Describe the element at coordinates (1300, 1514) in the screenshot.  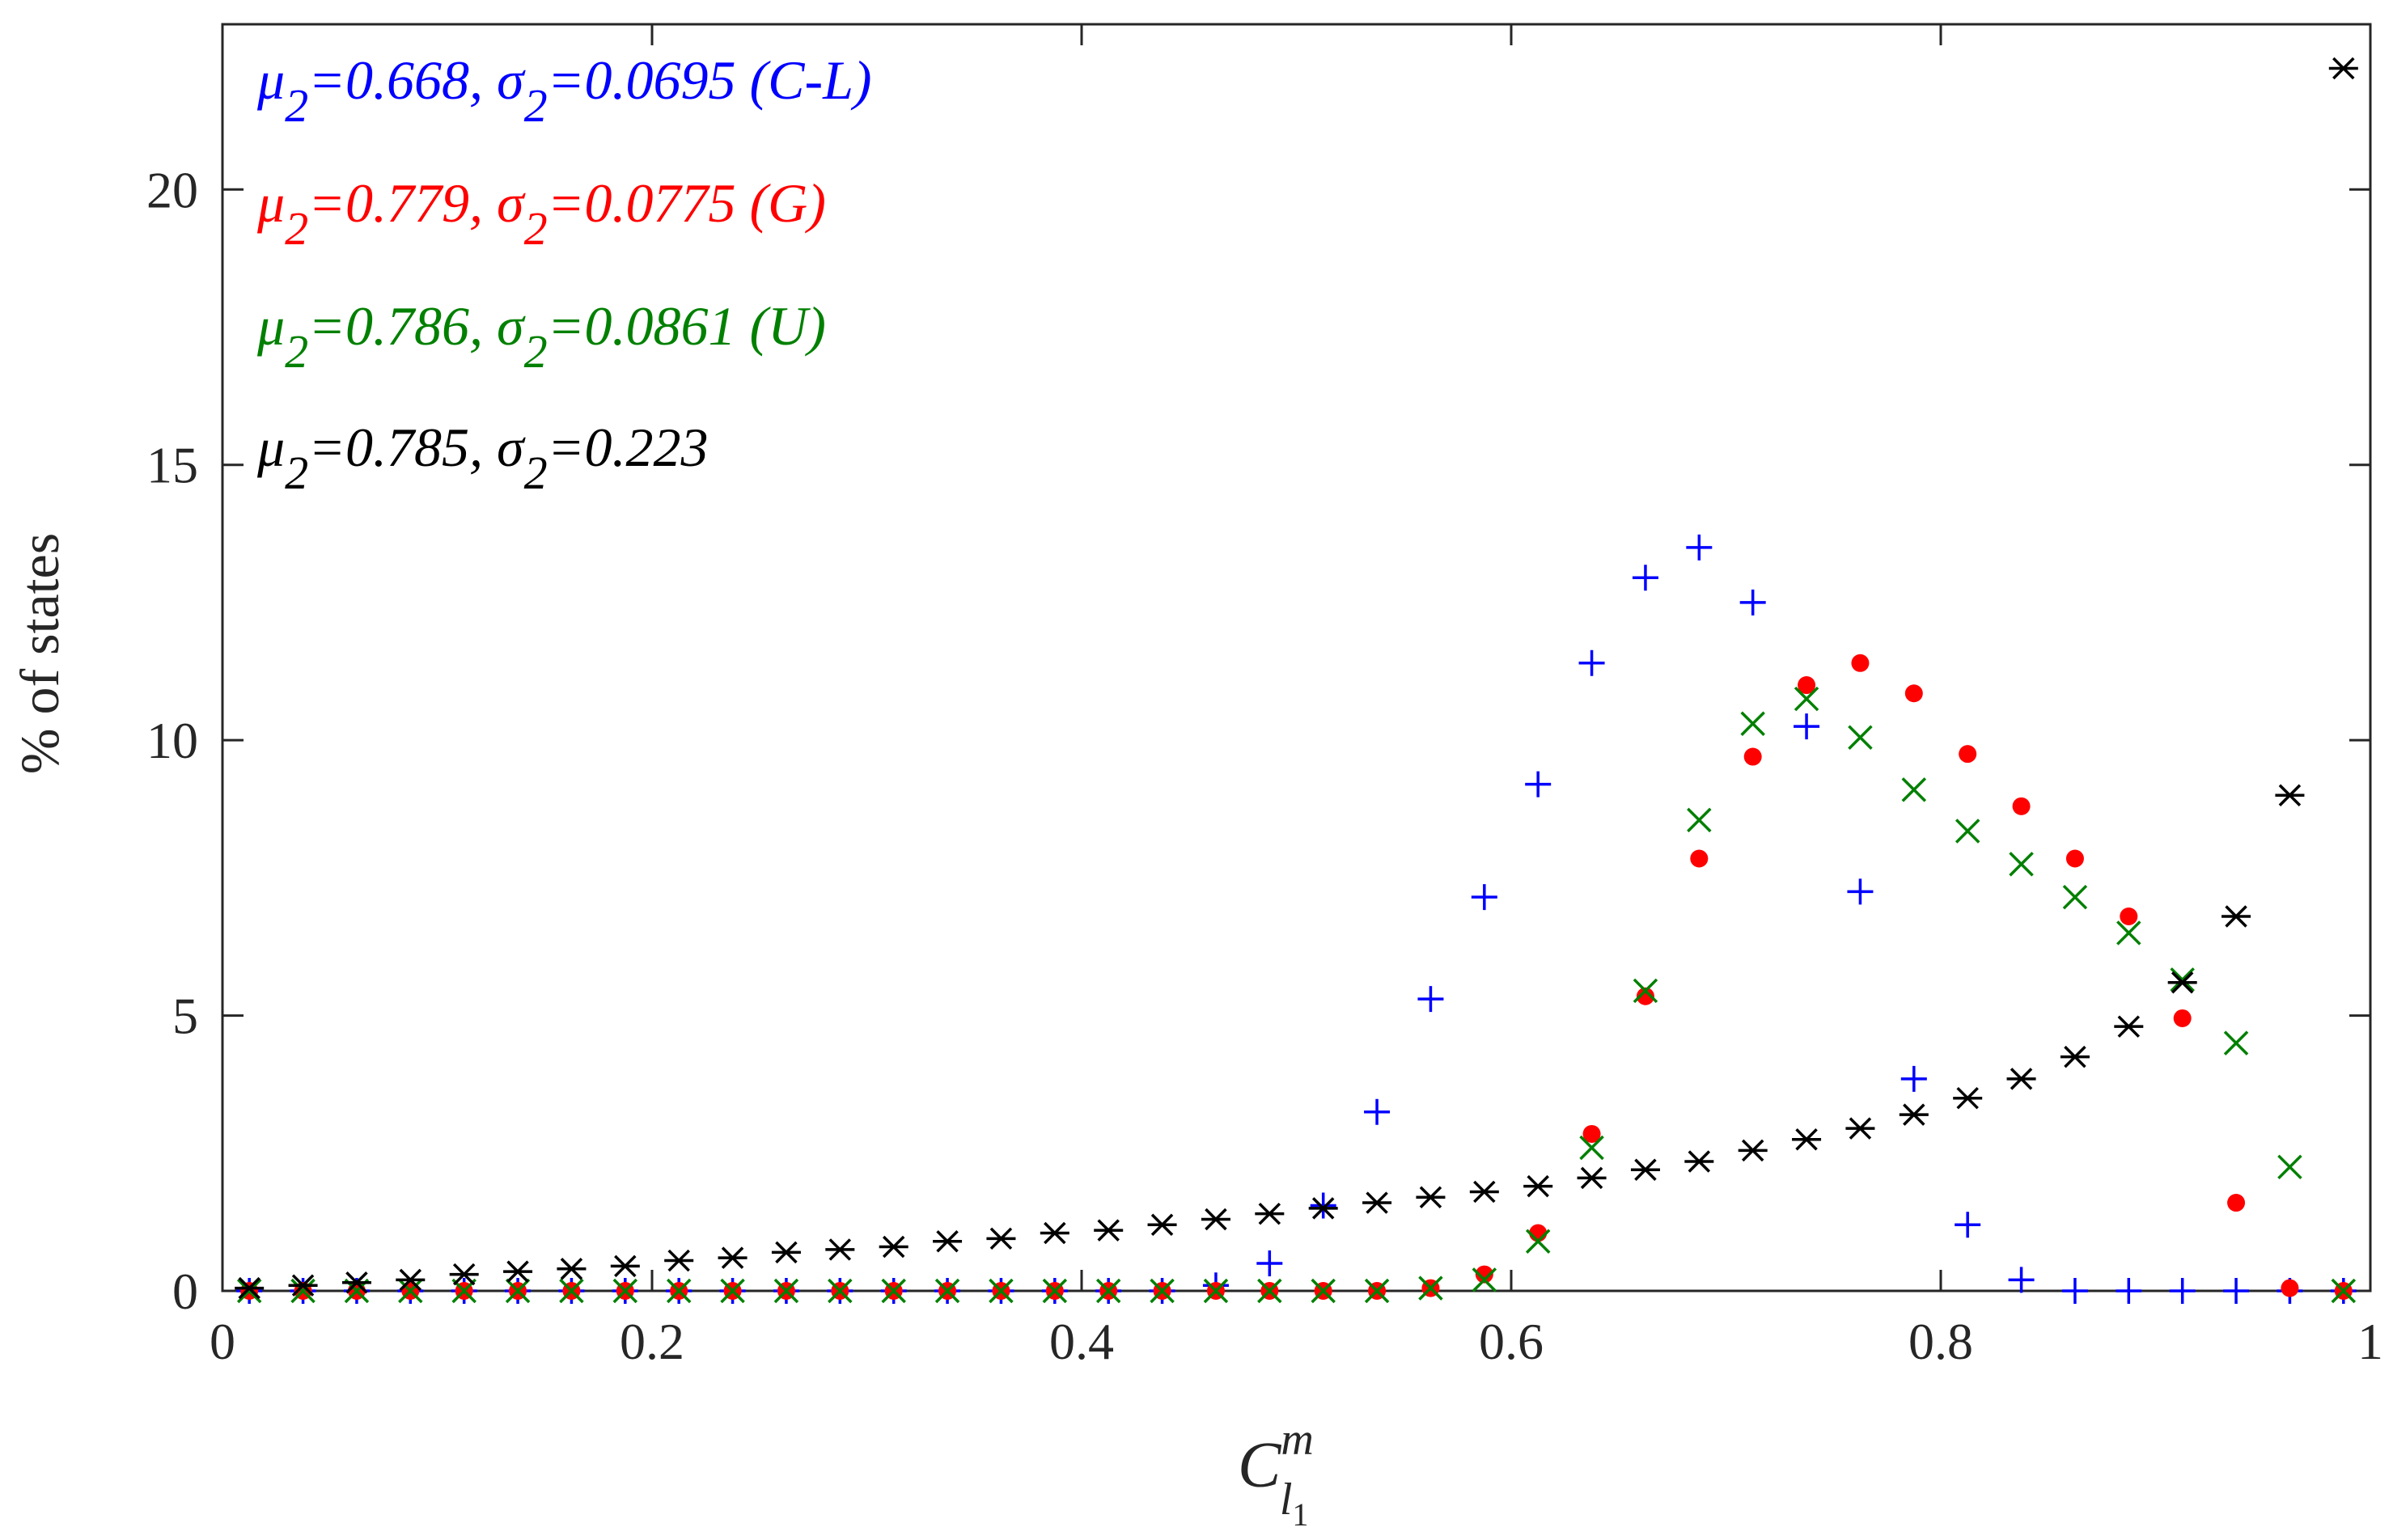
I see `x-axis-title-subsub: 1` at that location.